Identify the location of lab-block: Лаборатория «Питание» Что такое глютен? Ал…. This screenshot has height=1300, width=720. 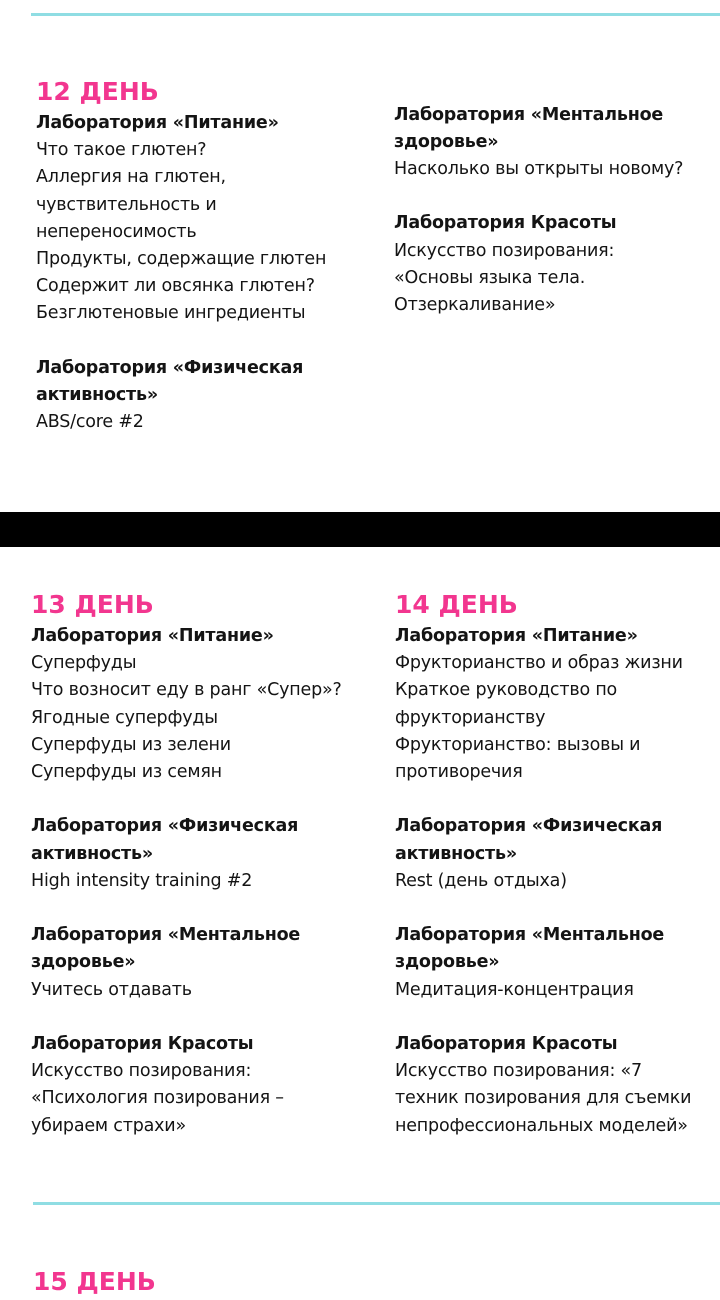
(201, 219).